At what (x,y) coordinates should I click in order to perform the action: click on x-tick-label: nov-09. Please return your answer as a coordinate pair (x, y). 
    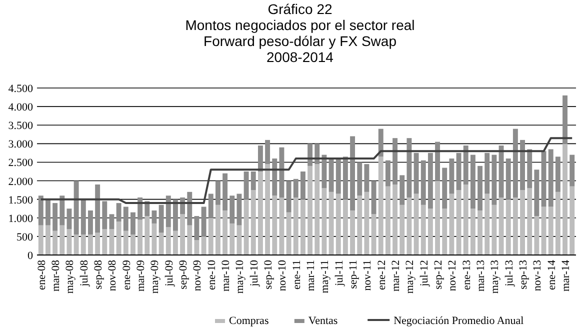
    Looking at the image, I should click on (198, 276).